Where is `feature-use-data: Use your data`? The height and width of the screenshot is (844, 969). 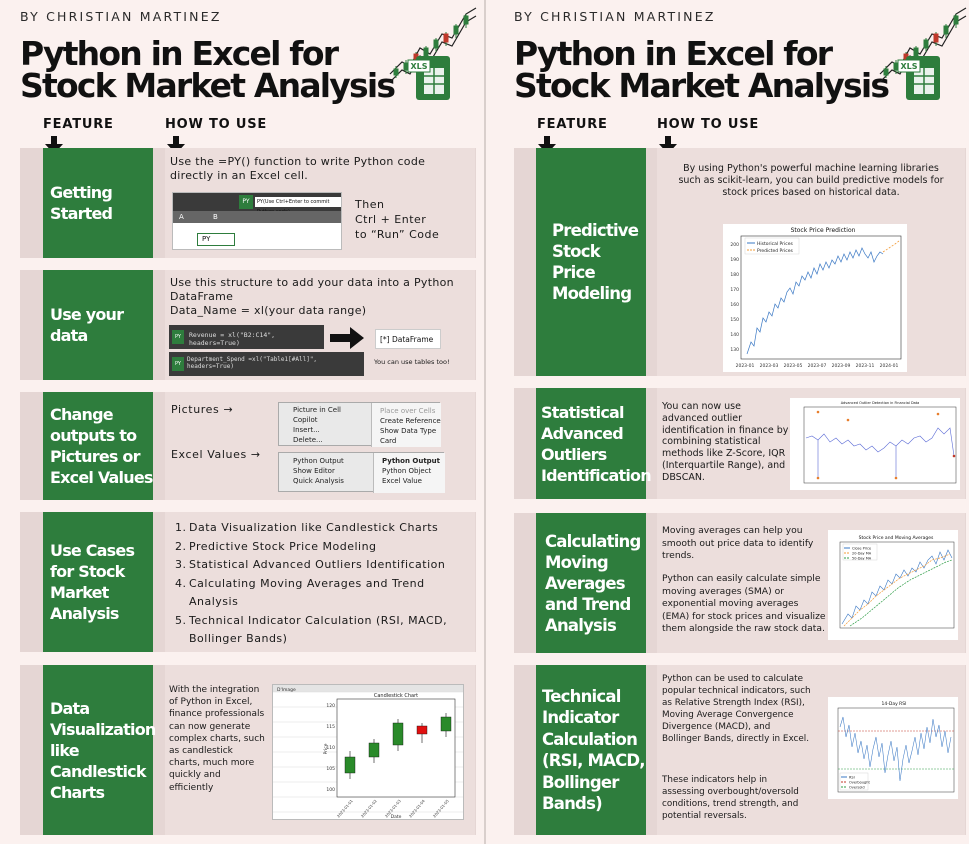
feature-use-data: Use your data is located at coordinates (98, 325).